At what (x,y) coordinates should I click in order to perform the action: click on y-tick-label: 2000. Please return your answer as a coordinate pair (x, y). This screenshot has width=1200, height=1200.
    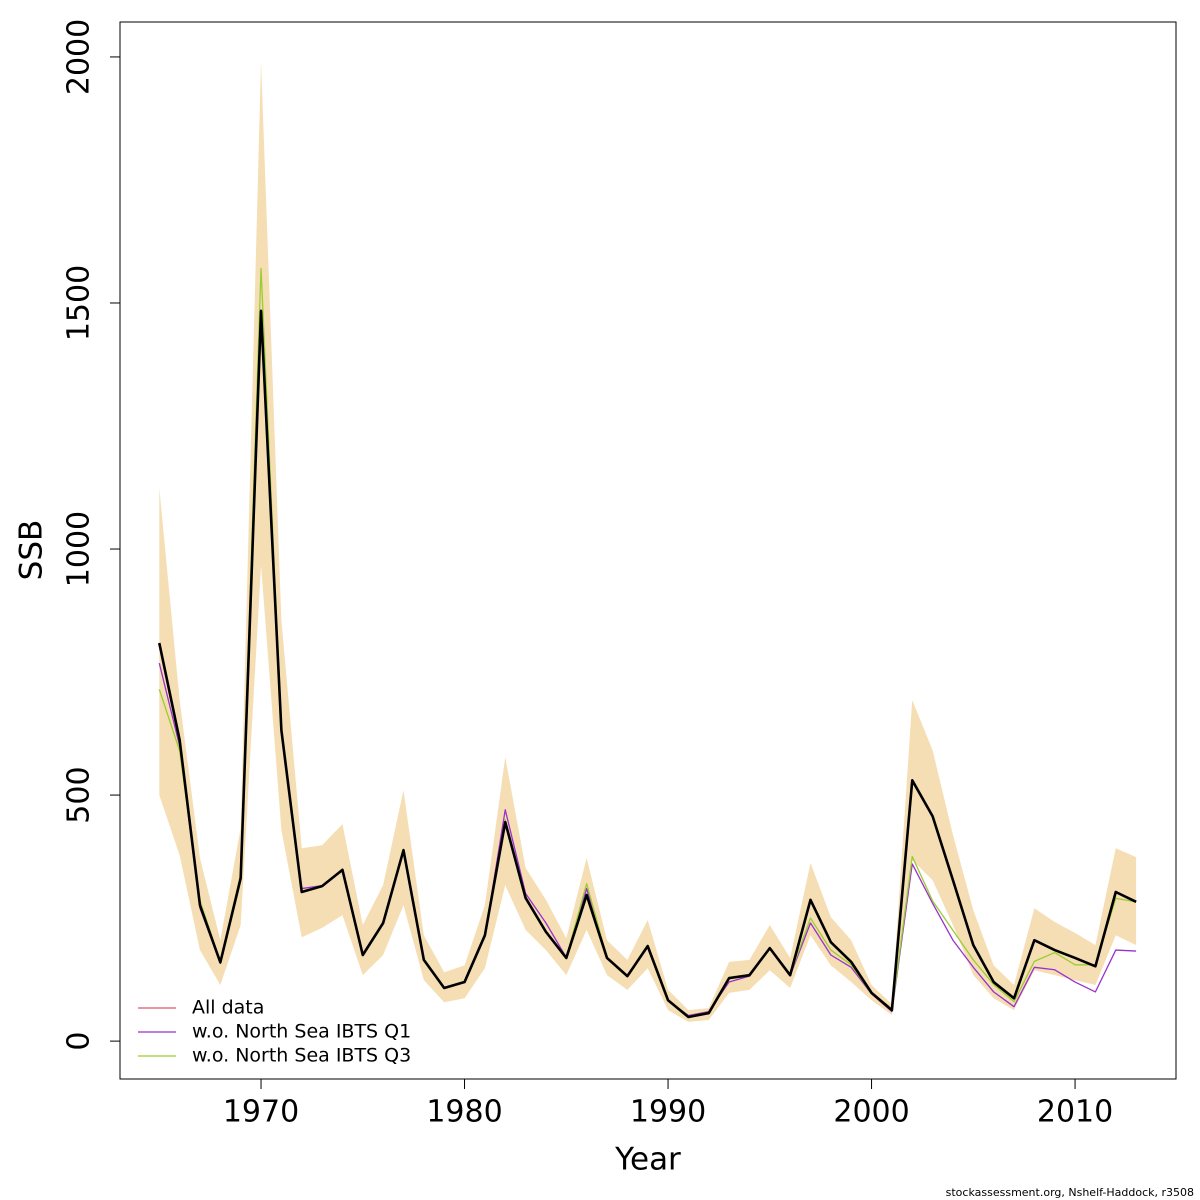
    Looking at the image, I should click on (79, 57).